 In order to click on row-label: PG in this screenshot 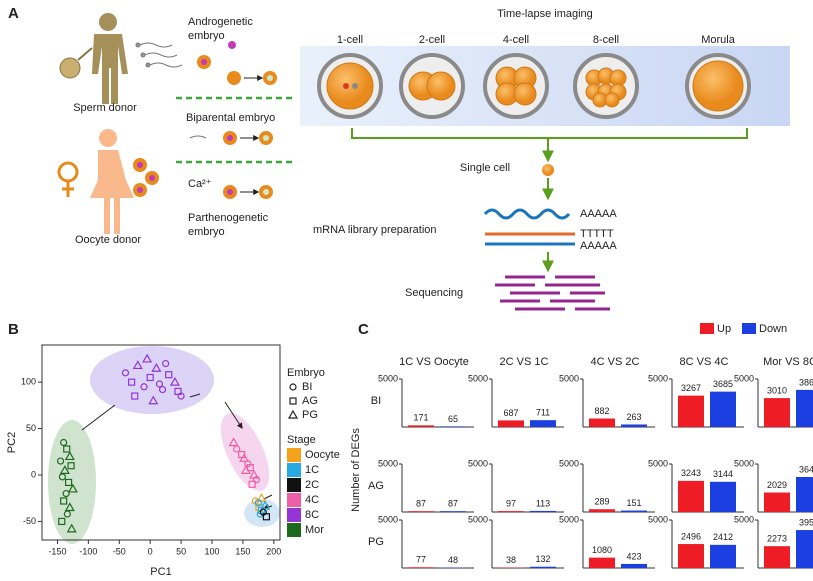, I will do `click(376, 542)`.